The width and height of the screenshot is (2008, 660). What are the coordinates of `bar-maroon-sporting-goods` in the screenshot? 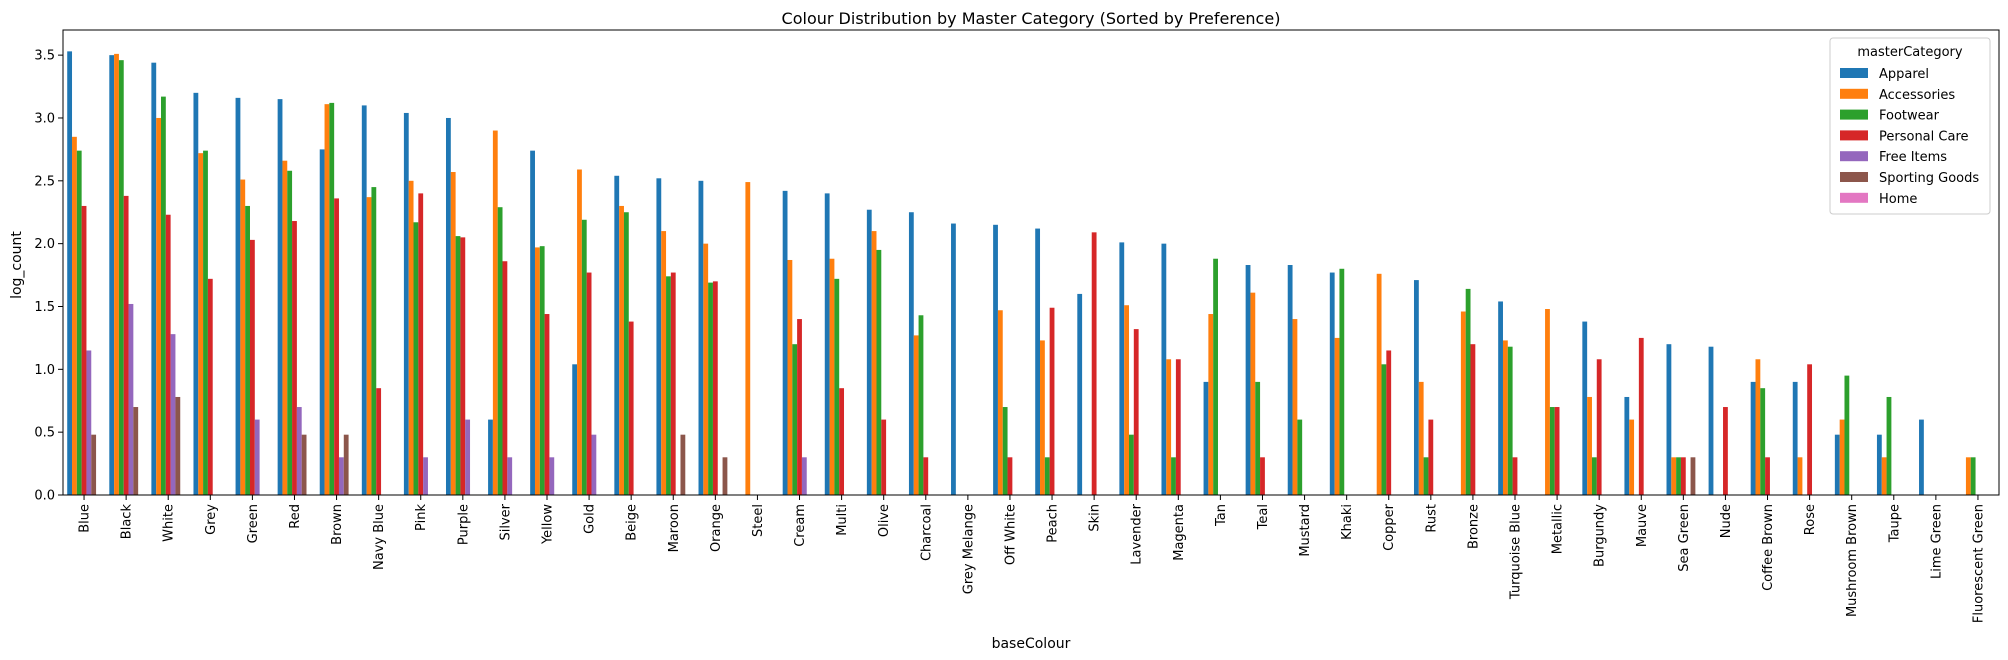 It's located at (683, 464).